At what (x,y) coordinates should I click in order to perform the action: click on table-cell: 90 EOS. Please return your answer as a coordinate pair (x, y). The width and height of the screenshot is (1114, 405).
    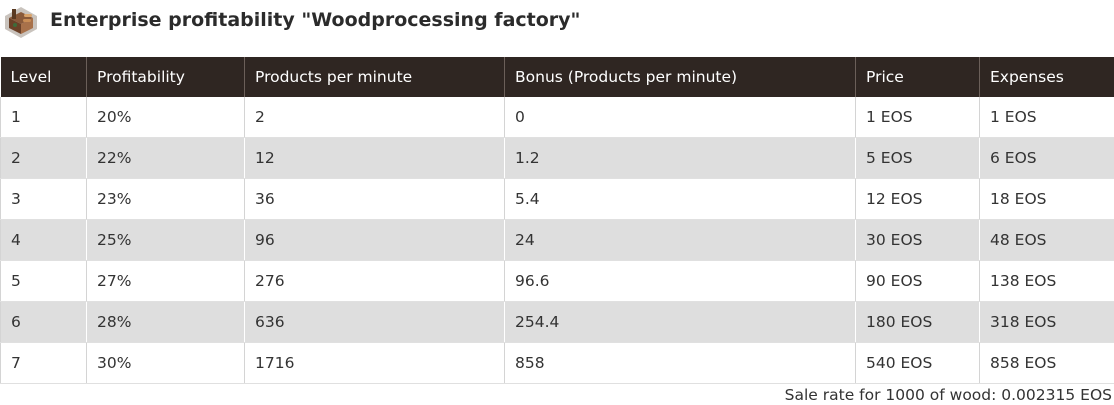
    Looking at the image, I should click on (917, 281).